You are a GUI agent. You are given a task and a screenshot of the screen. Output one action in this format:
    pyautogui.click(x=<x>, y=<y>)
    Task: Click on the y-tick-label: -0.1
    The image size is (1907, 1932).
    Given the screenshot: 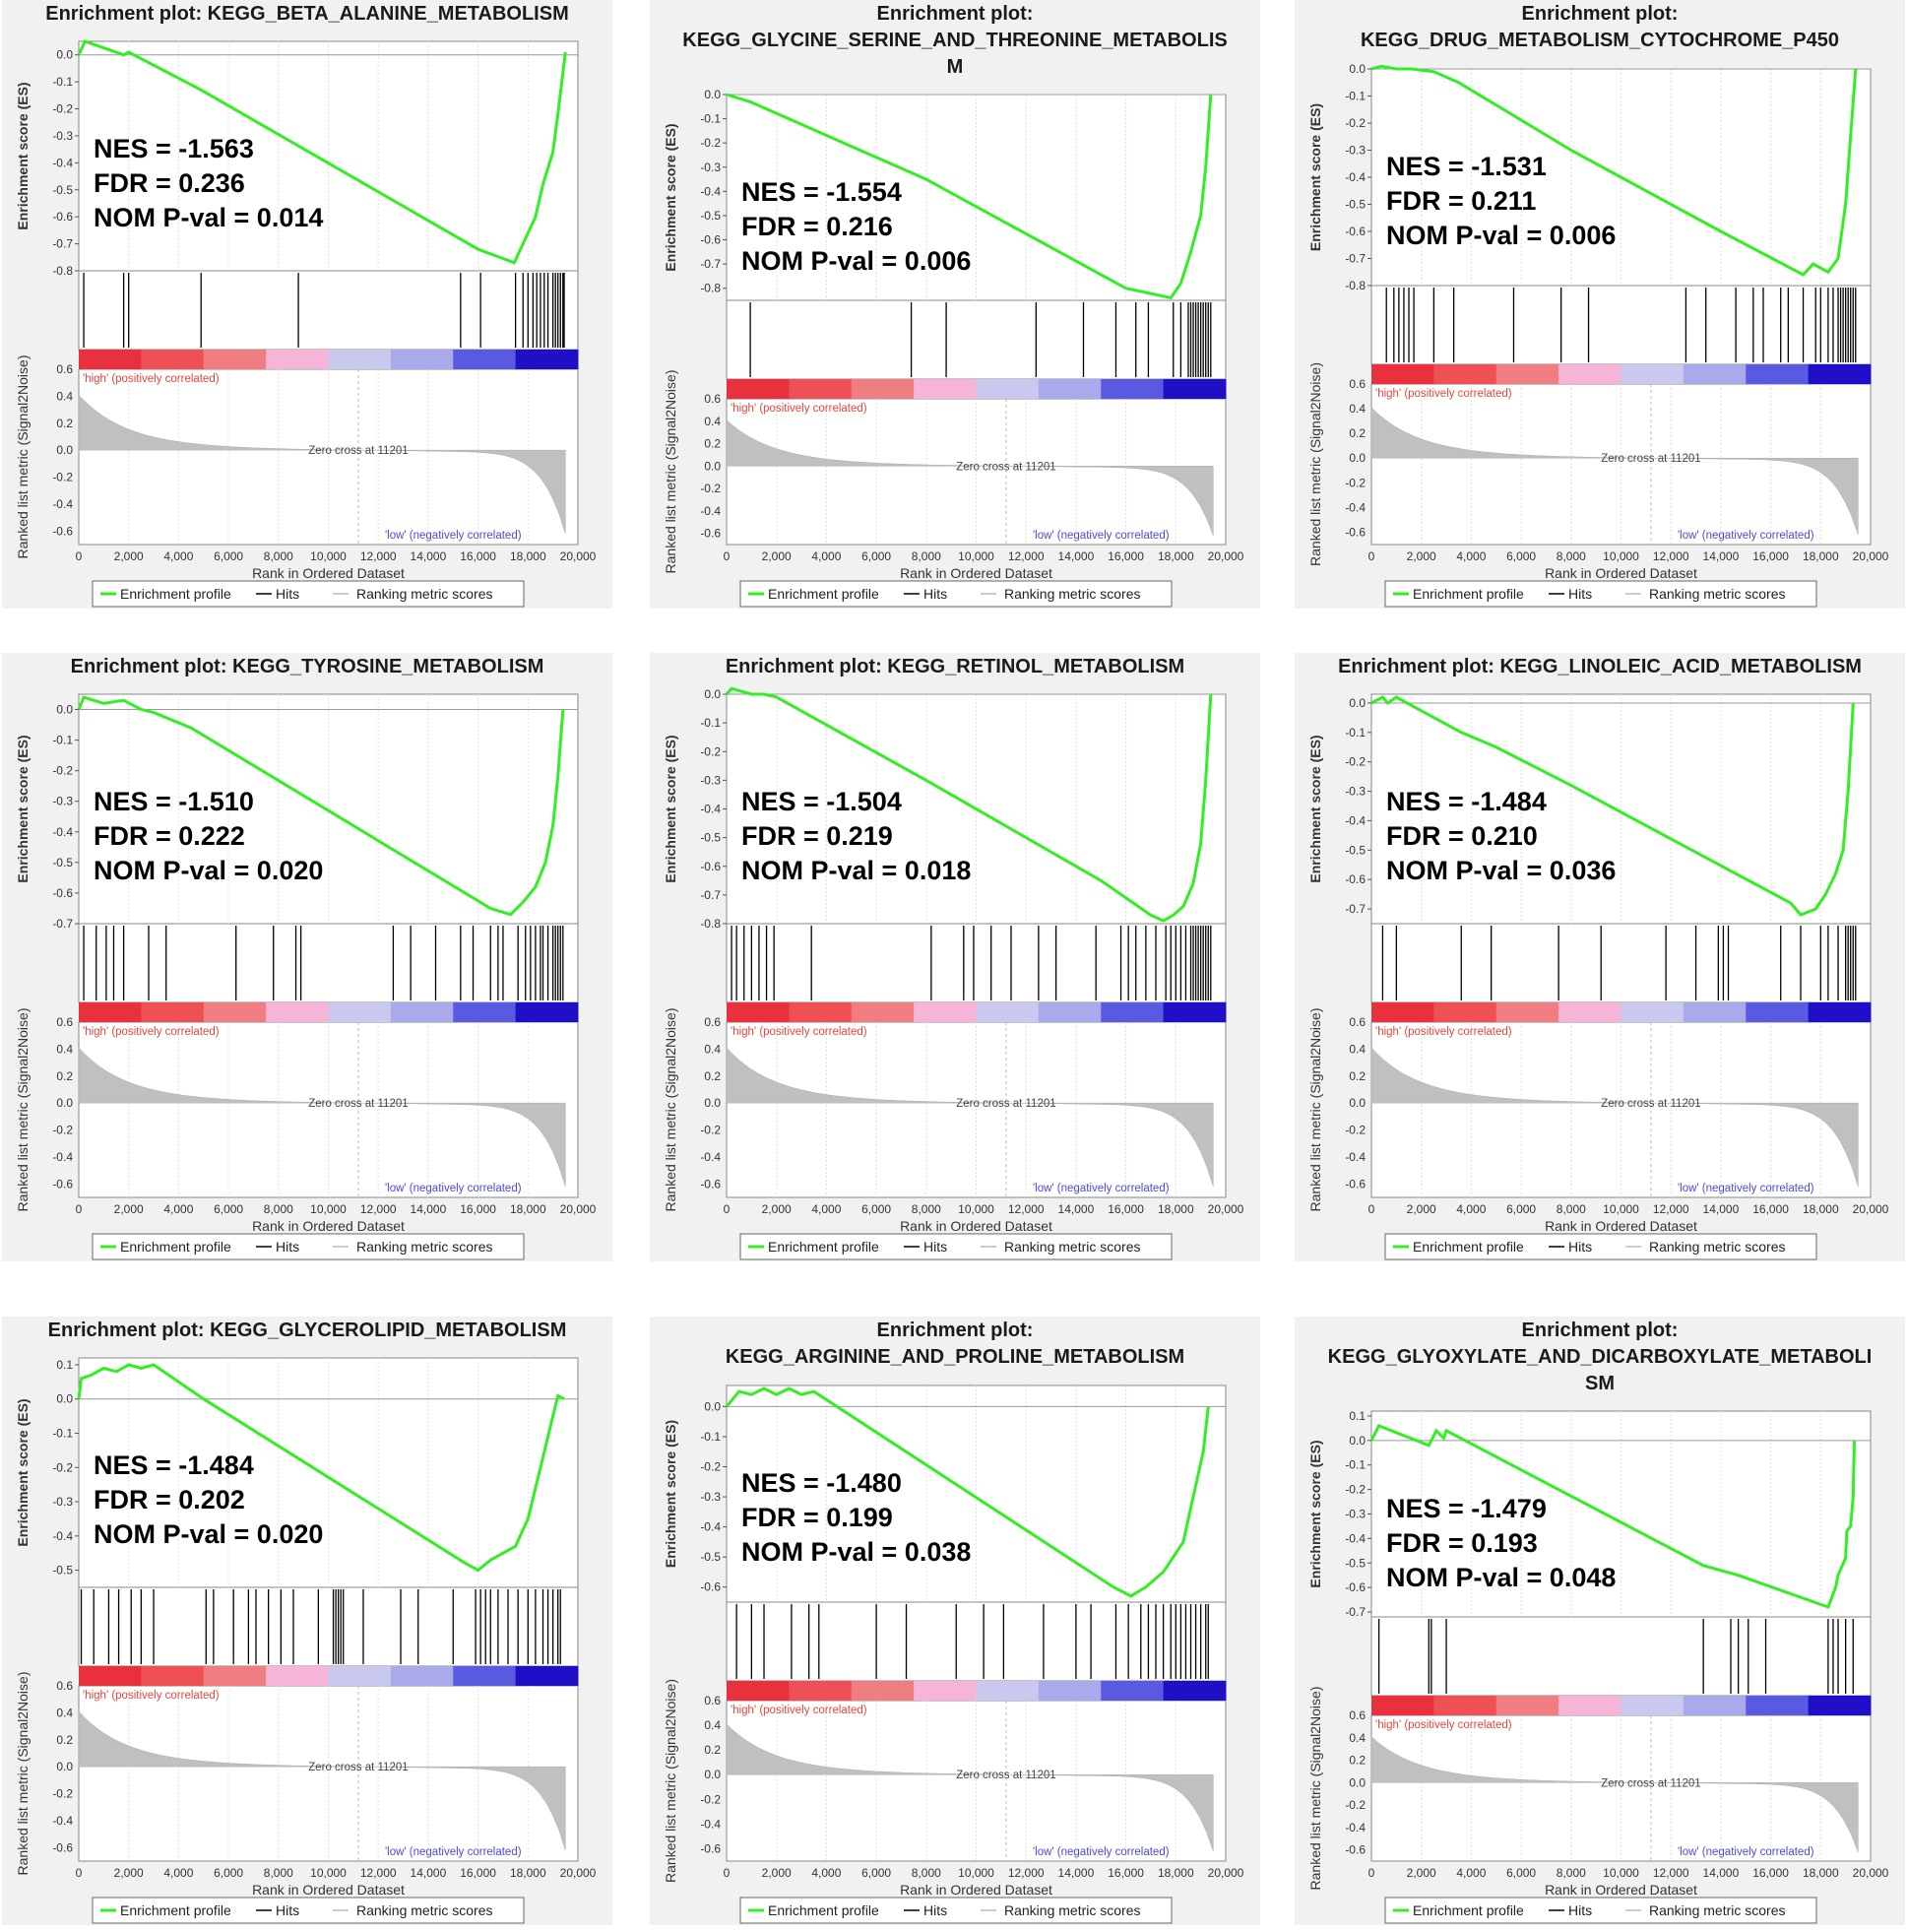 What is the action you would take?
    pyautogui.click(x=710, y=119)
    